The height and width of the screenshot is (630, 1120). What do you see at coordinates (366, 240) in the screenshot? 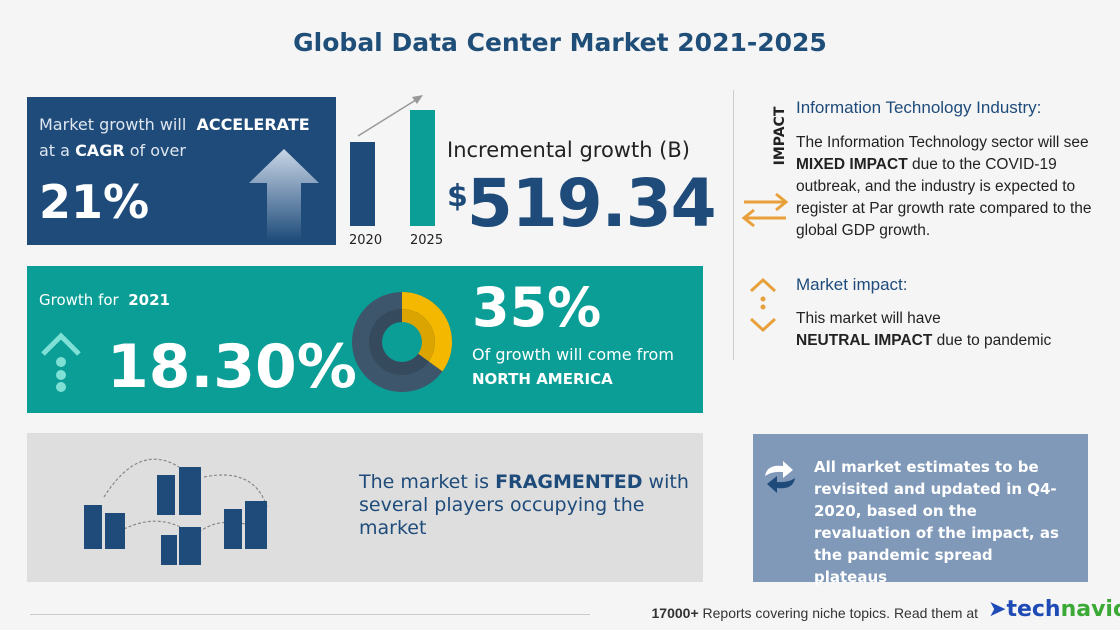
I see `year-label: 2020` at bounding box center [366, 240].